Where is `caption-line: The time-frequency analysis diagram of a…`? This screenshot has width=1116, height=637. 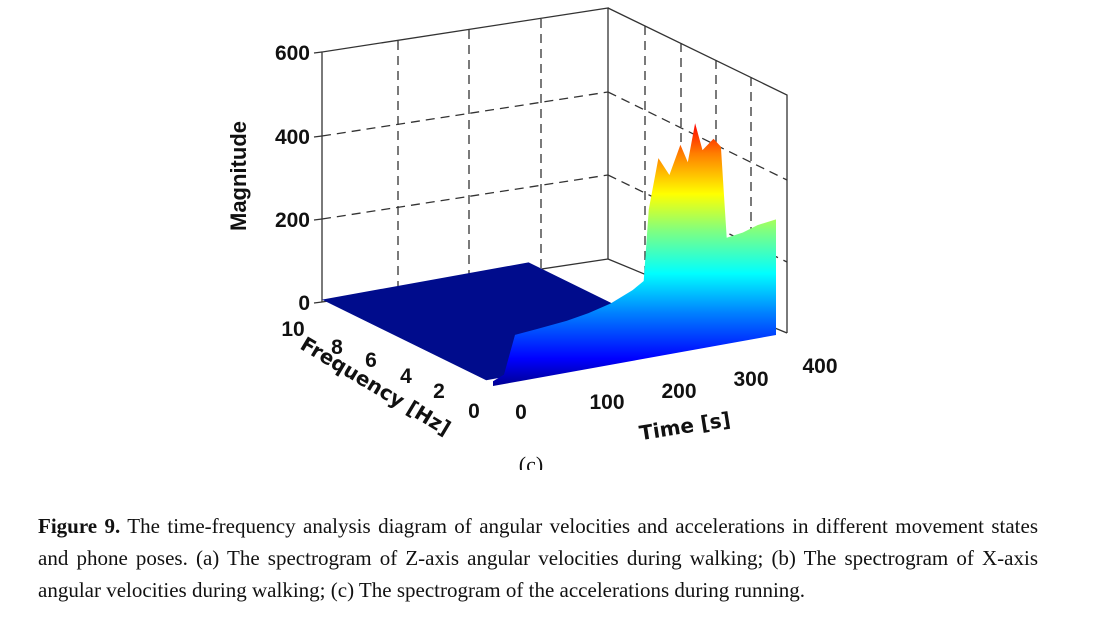 caption-line: The time-frequency analysis diagram of a… is located at coordinates (507, 526).